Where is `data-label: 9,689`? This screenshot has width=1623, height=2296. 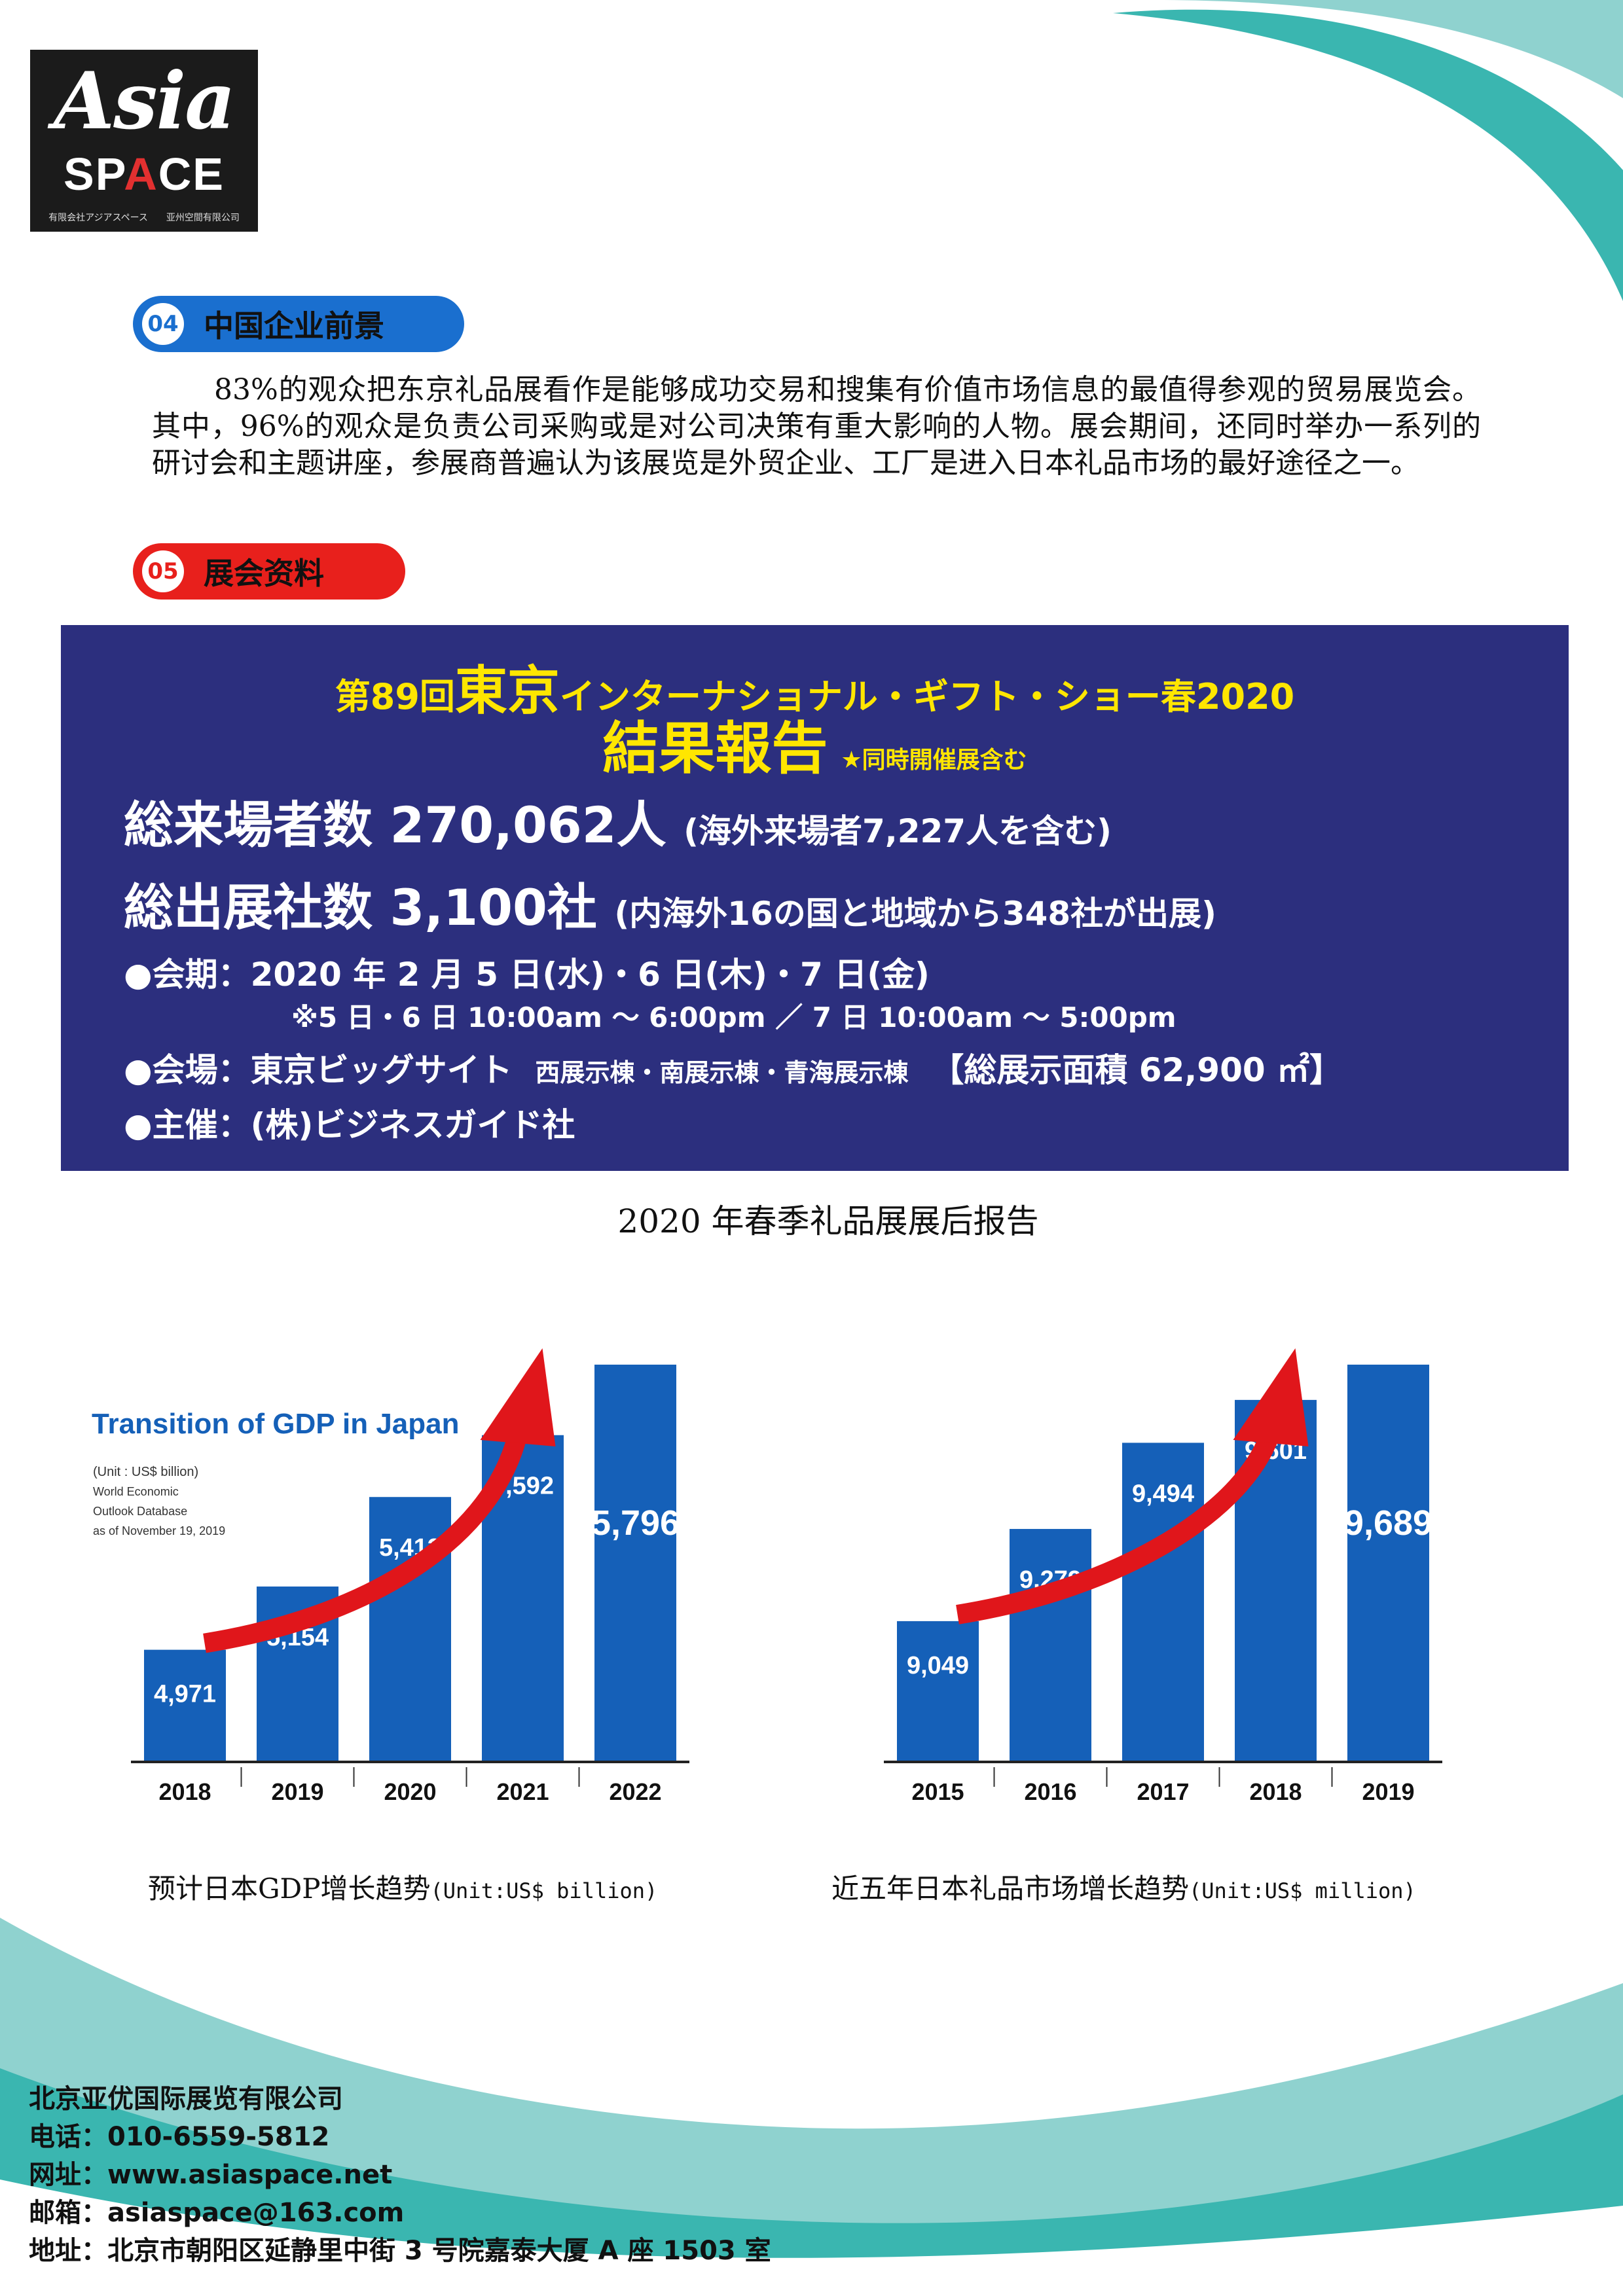 data-label: 9,689 is located at coordinates (1388, 1523).